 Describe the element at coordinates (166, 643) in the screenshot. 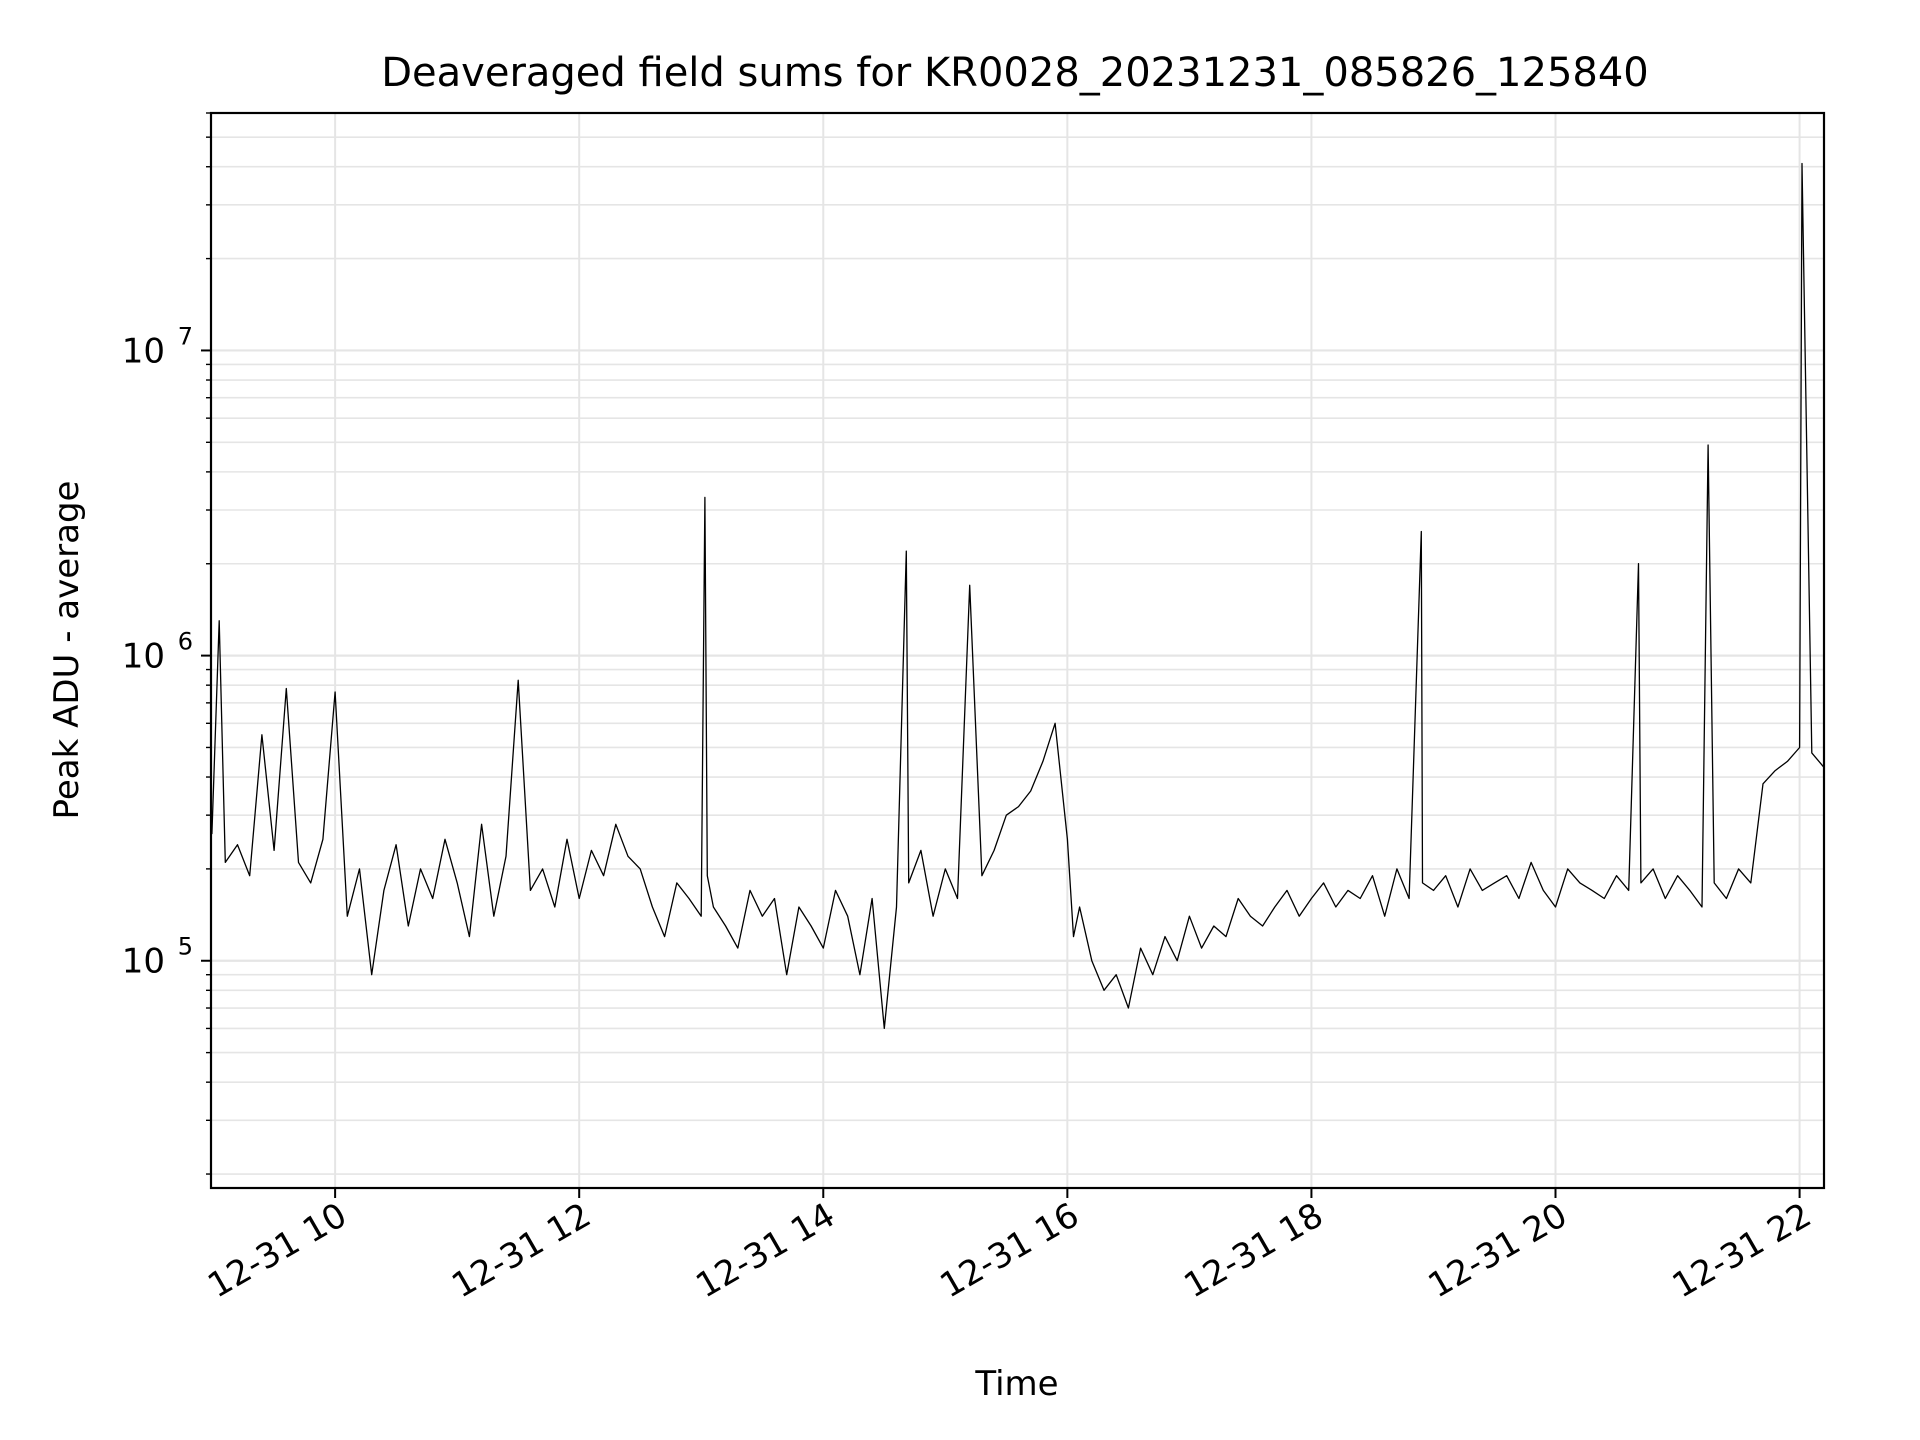

I see `y-axis: 10 5 10 6 10 7` at that location.